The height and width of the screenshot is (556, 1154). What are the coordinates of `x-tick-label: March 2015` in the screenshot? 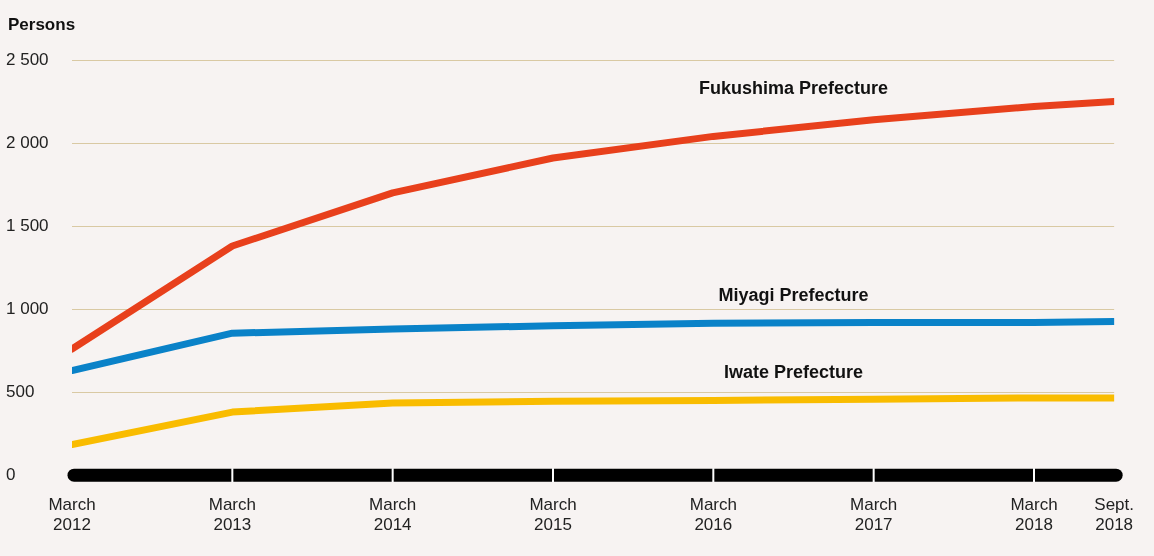 It's located at (553, 515).